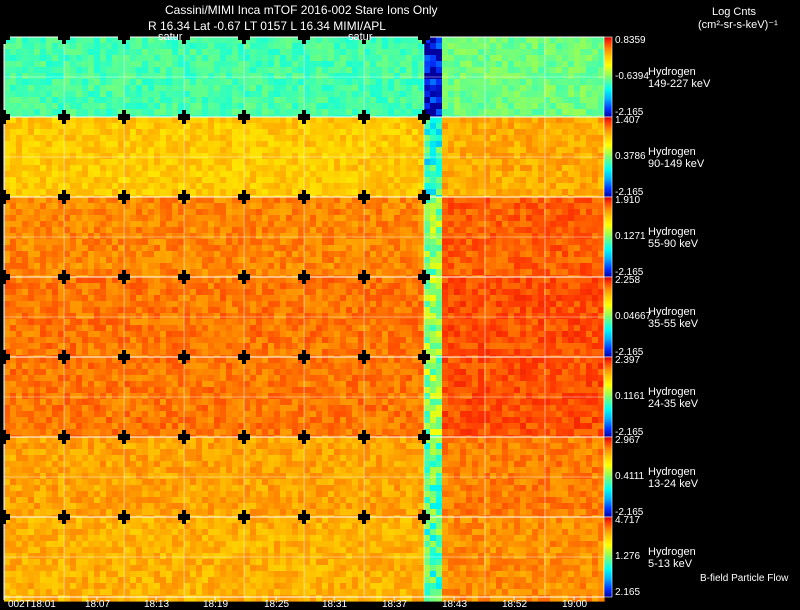 Image resolution: width=800 pixels, height=610 pixels. I want to click on colorbar-max-label: 1.407, so click(627, 121).